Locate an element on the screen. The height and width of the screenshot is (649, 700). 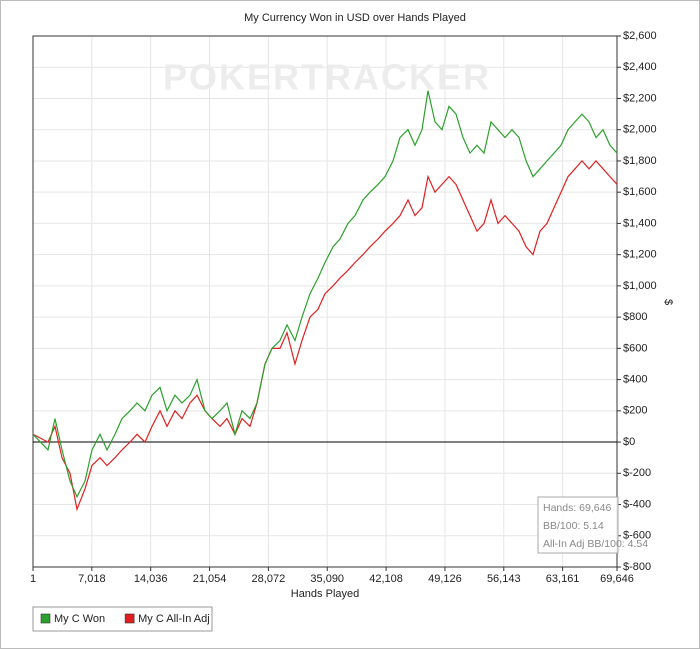
annotation: BB/100: 5.14 is located at coordinates (573, 526).